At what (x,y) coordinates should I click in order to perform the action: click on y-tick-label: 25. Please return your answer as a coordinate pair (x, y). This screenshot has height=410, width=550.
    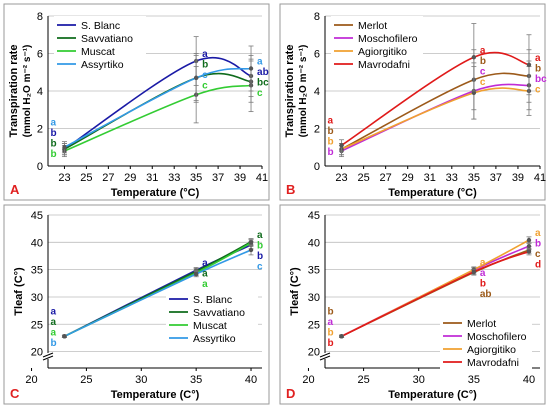
    Looking at the image, I should click on (314, 325).